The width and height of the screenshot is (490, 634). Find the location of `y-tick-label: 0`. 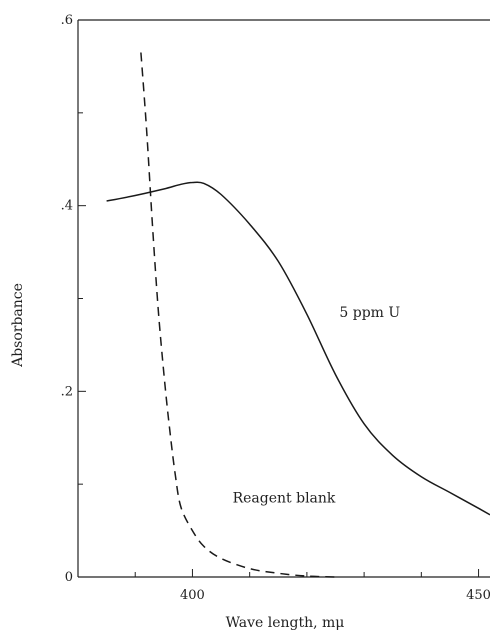

y-tick-label: 0 is located at coordinates (69, 577).